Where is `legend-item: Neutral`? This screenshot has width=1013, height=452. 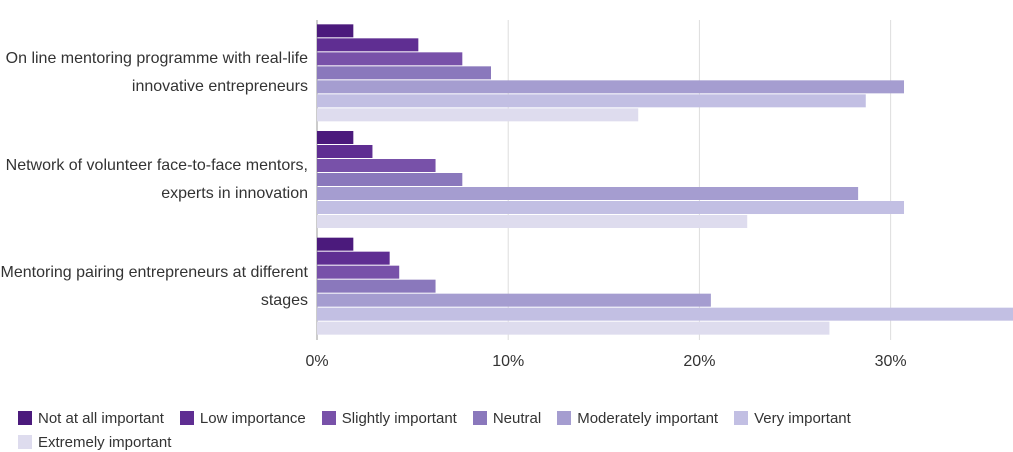
legend-item: Neutral is located at coordinates (507, 418).